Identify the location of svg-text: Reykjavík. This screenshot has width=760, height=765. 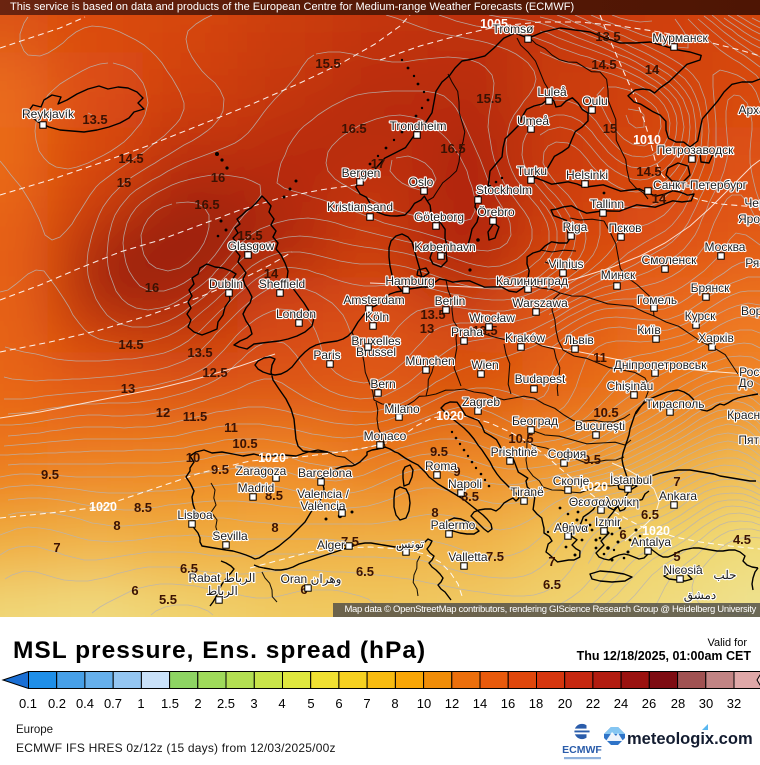
(48, 114).